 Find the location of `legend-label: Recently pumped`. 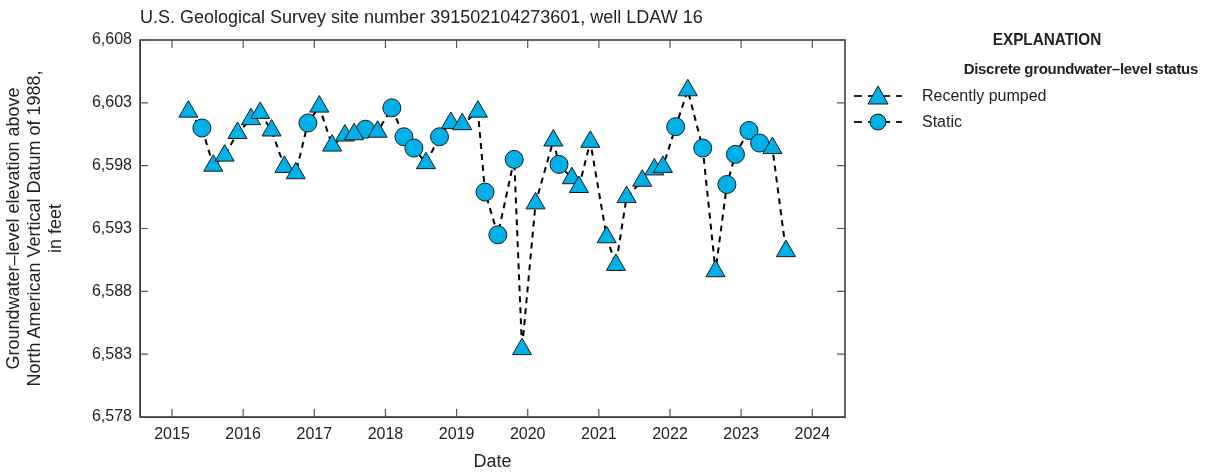

legend-label: Recently pumped is located at coordinates (984, 96).